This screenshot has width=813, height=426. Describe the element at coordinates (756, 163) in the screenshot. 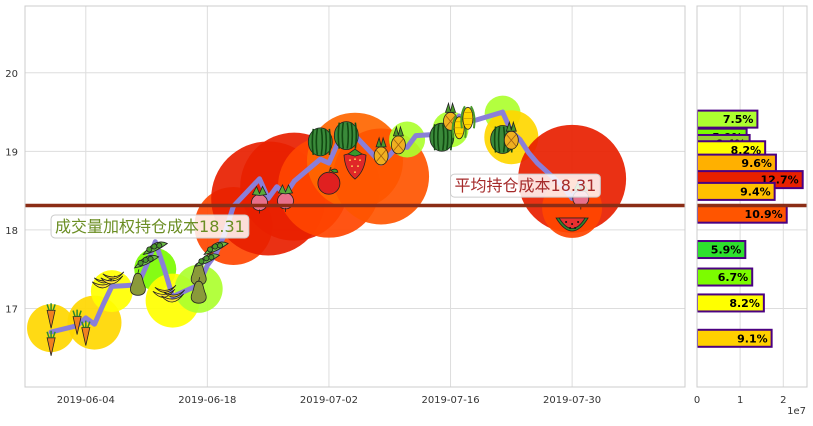

I see `side-bar-label: 9.6%` at that location.